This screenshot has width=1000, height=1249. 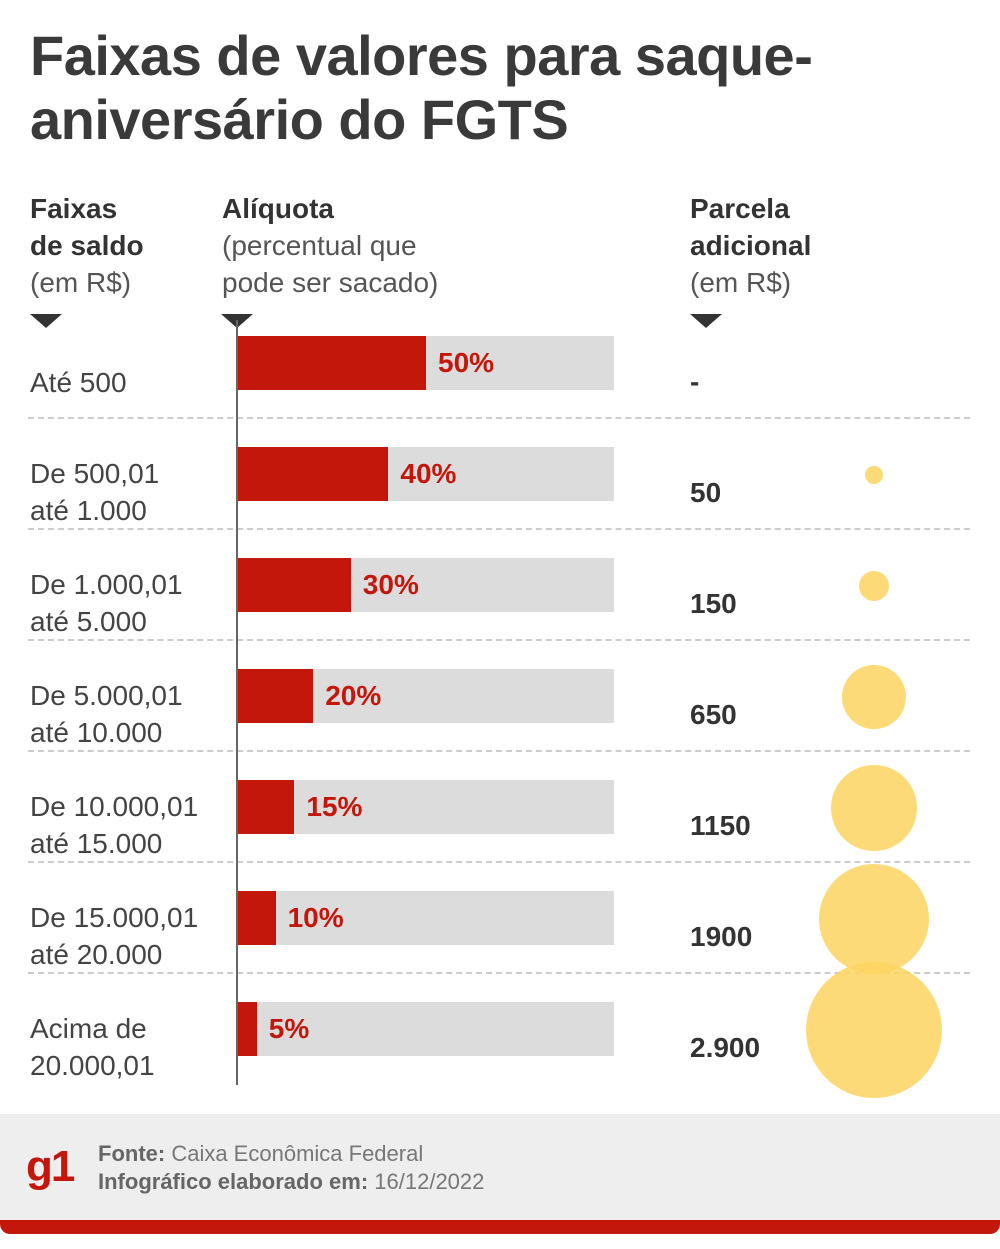 I want to click on chart-row: De 15.000,01 até 20.000 10% 1900, so click(x=500, y=919).